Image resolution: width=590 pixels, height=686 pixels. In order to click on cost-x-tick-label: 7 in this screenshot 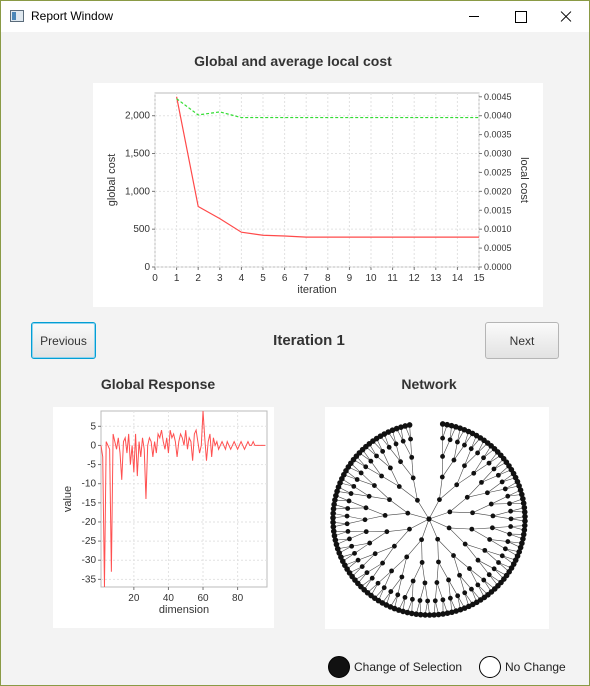, I will do `click(306, 278)`.